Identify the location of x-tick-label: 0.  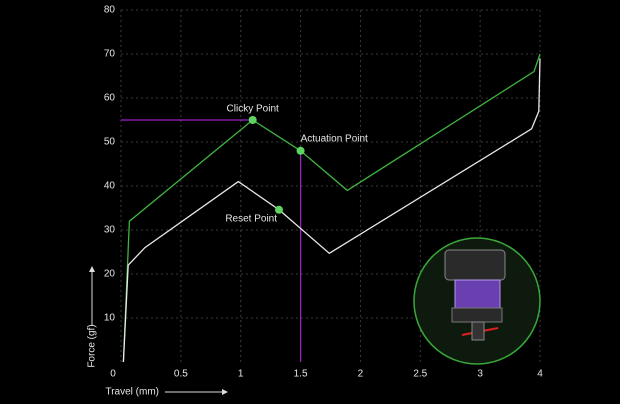
(113, 374).